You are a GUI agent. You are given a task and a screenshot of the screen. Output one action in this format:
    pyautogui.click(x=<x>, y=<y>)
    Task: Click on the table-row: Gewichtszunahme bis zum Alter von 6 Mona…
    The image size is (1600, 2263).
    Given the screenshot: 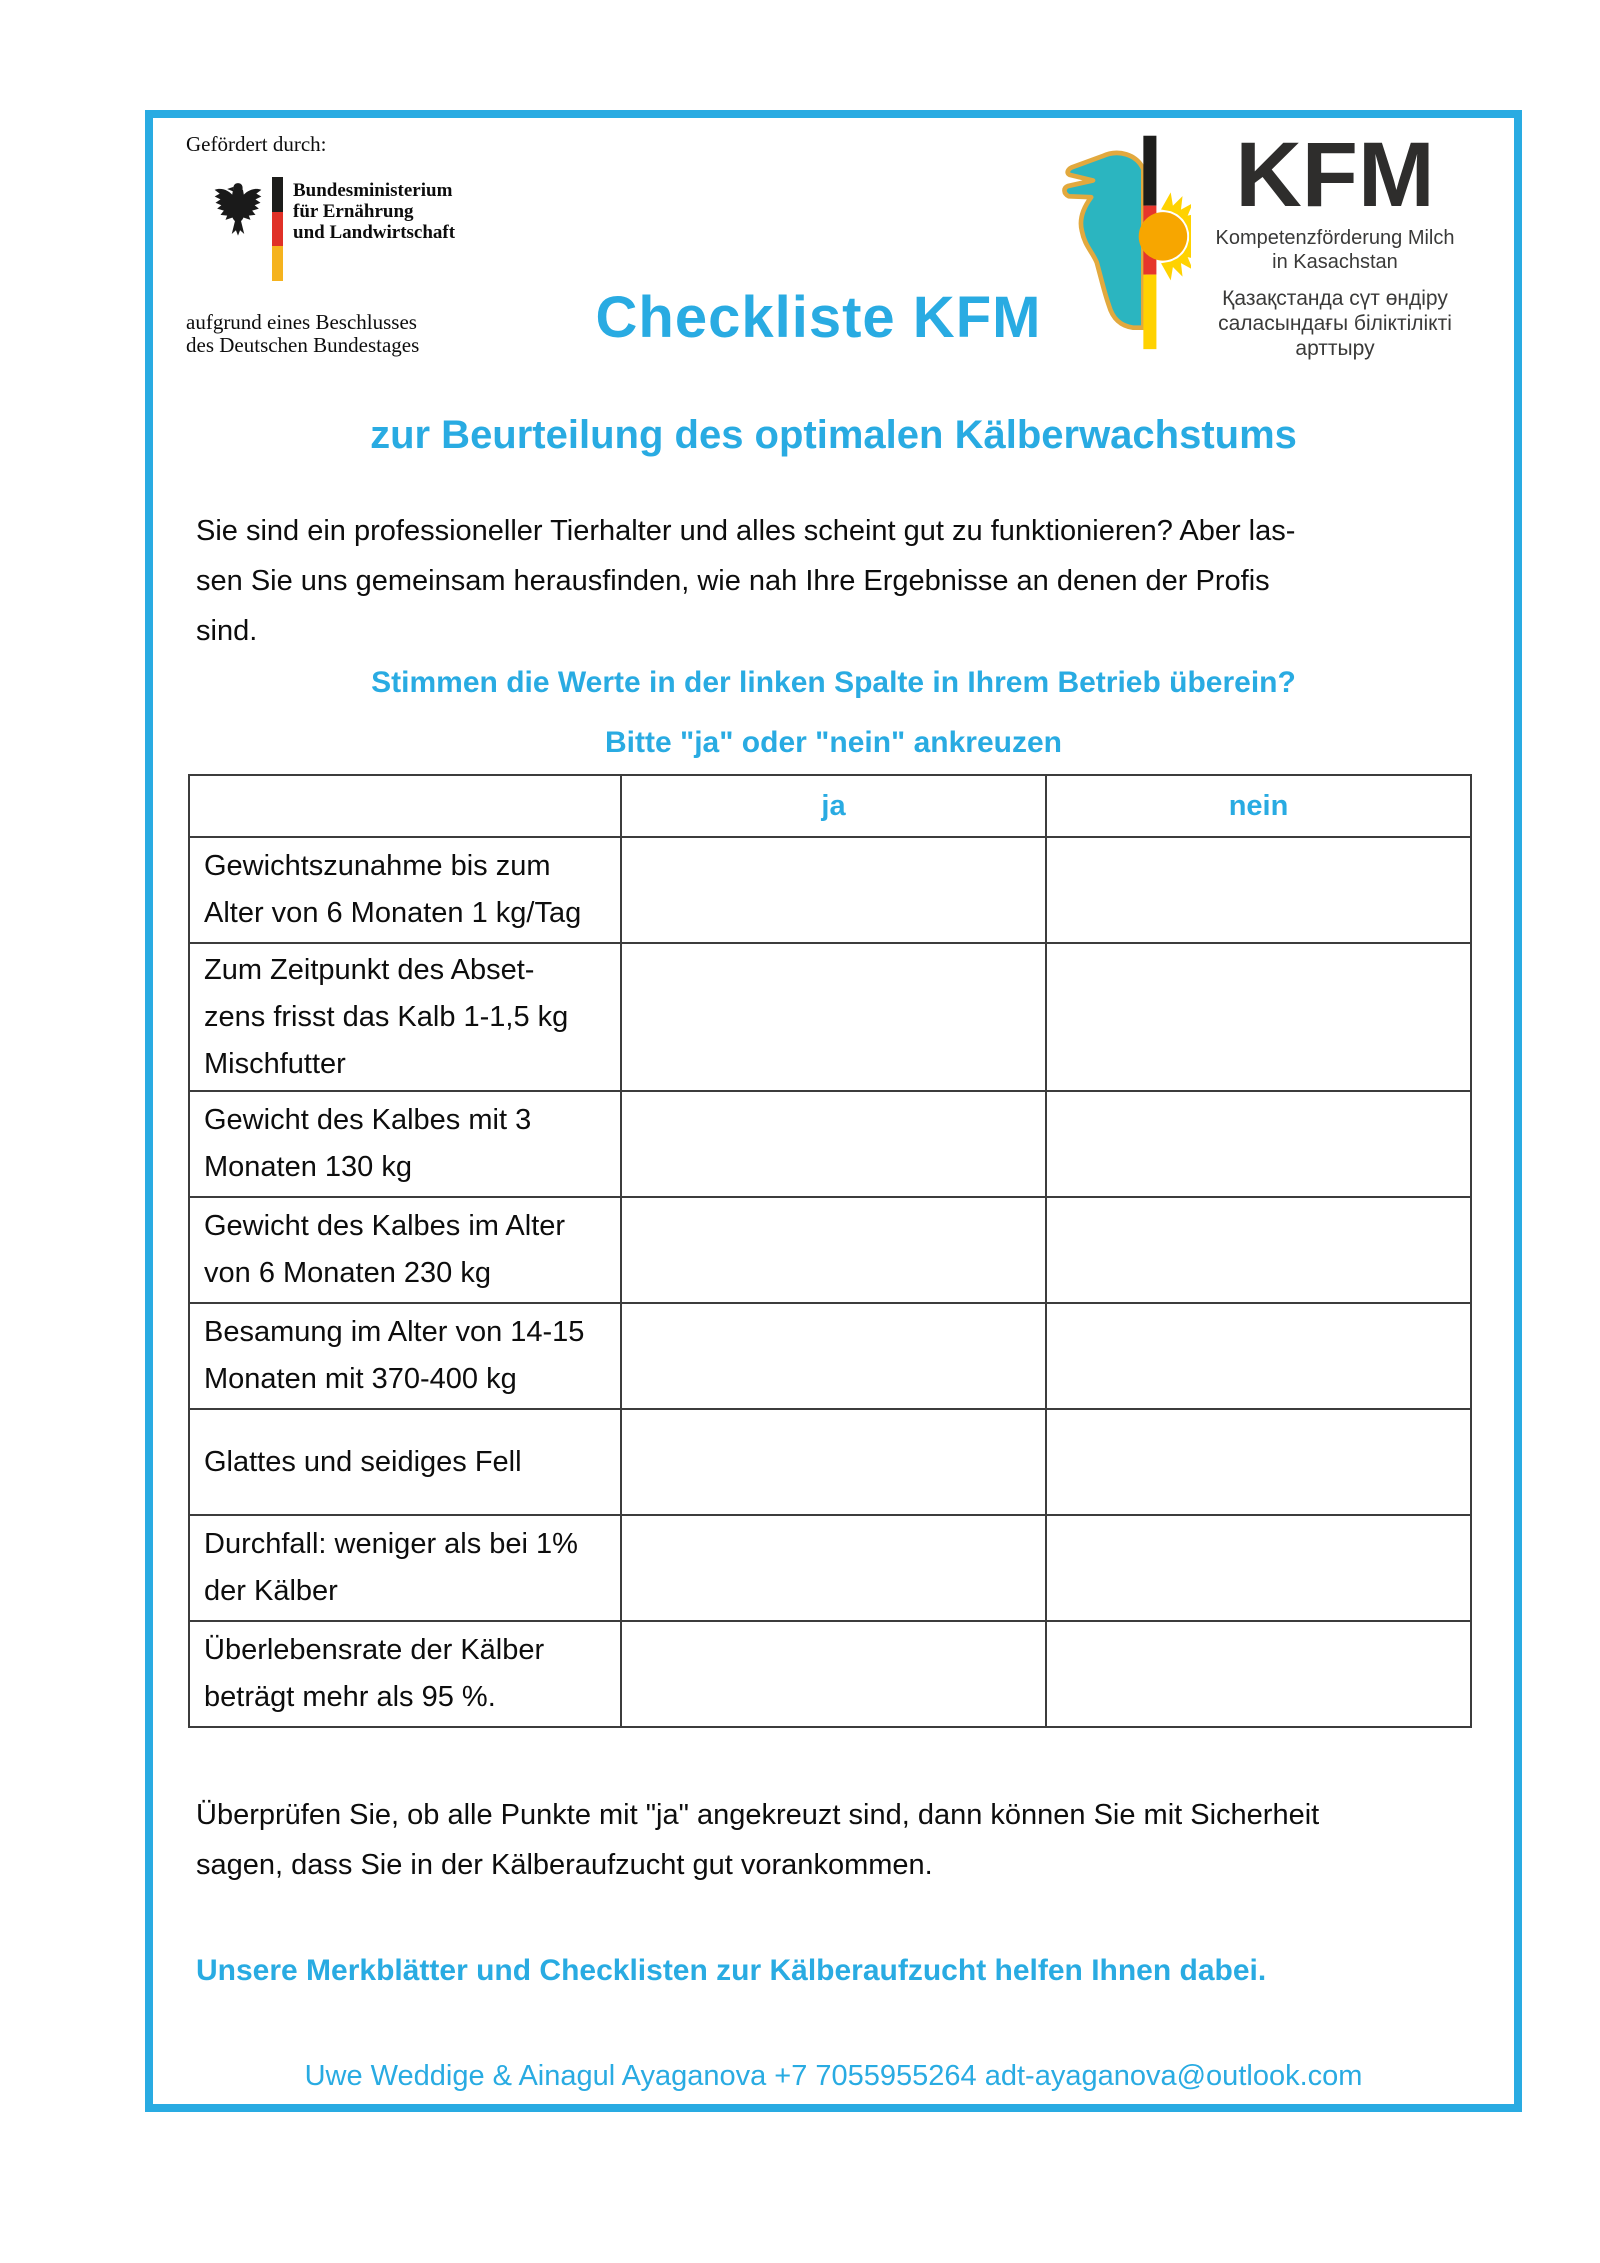 What is the action you would take?
    pyautogui.click(x=830, y=890)
    